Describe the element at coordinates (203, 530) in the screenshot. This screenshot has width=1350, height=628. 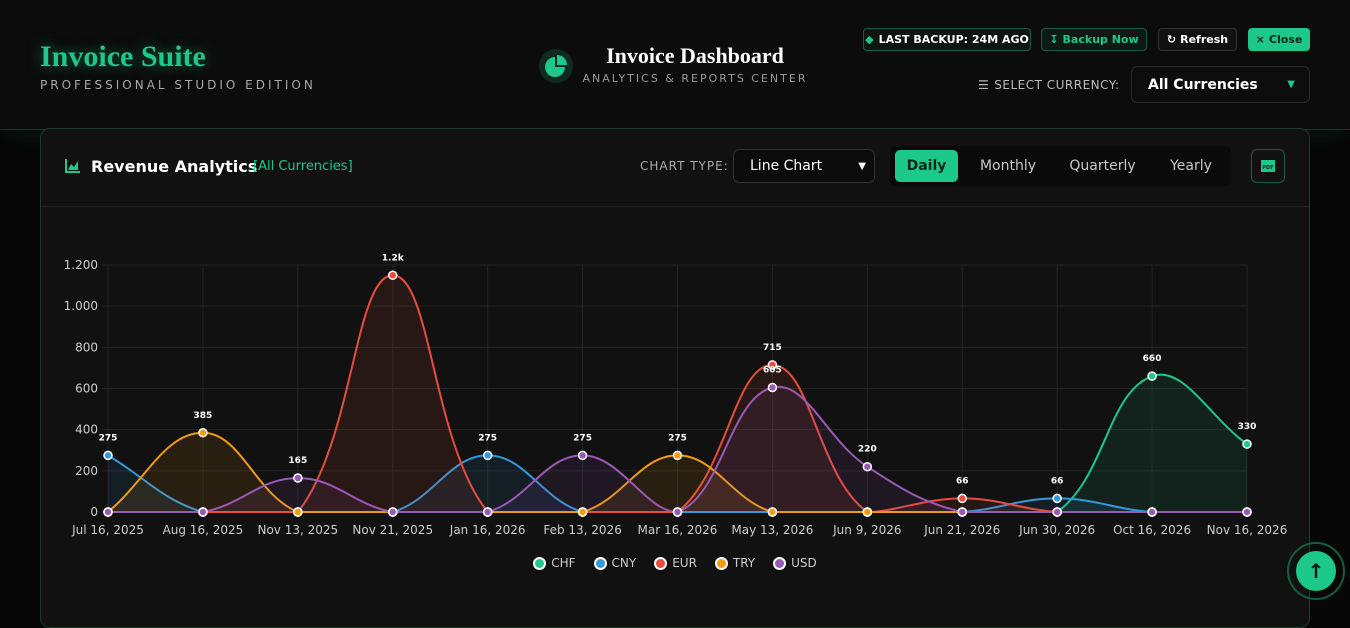
I see `x-tick-label: Aug 16, 2025` at that location.